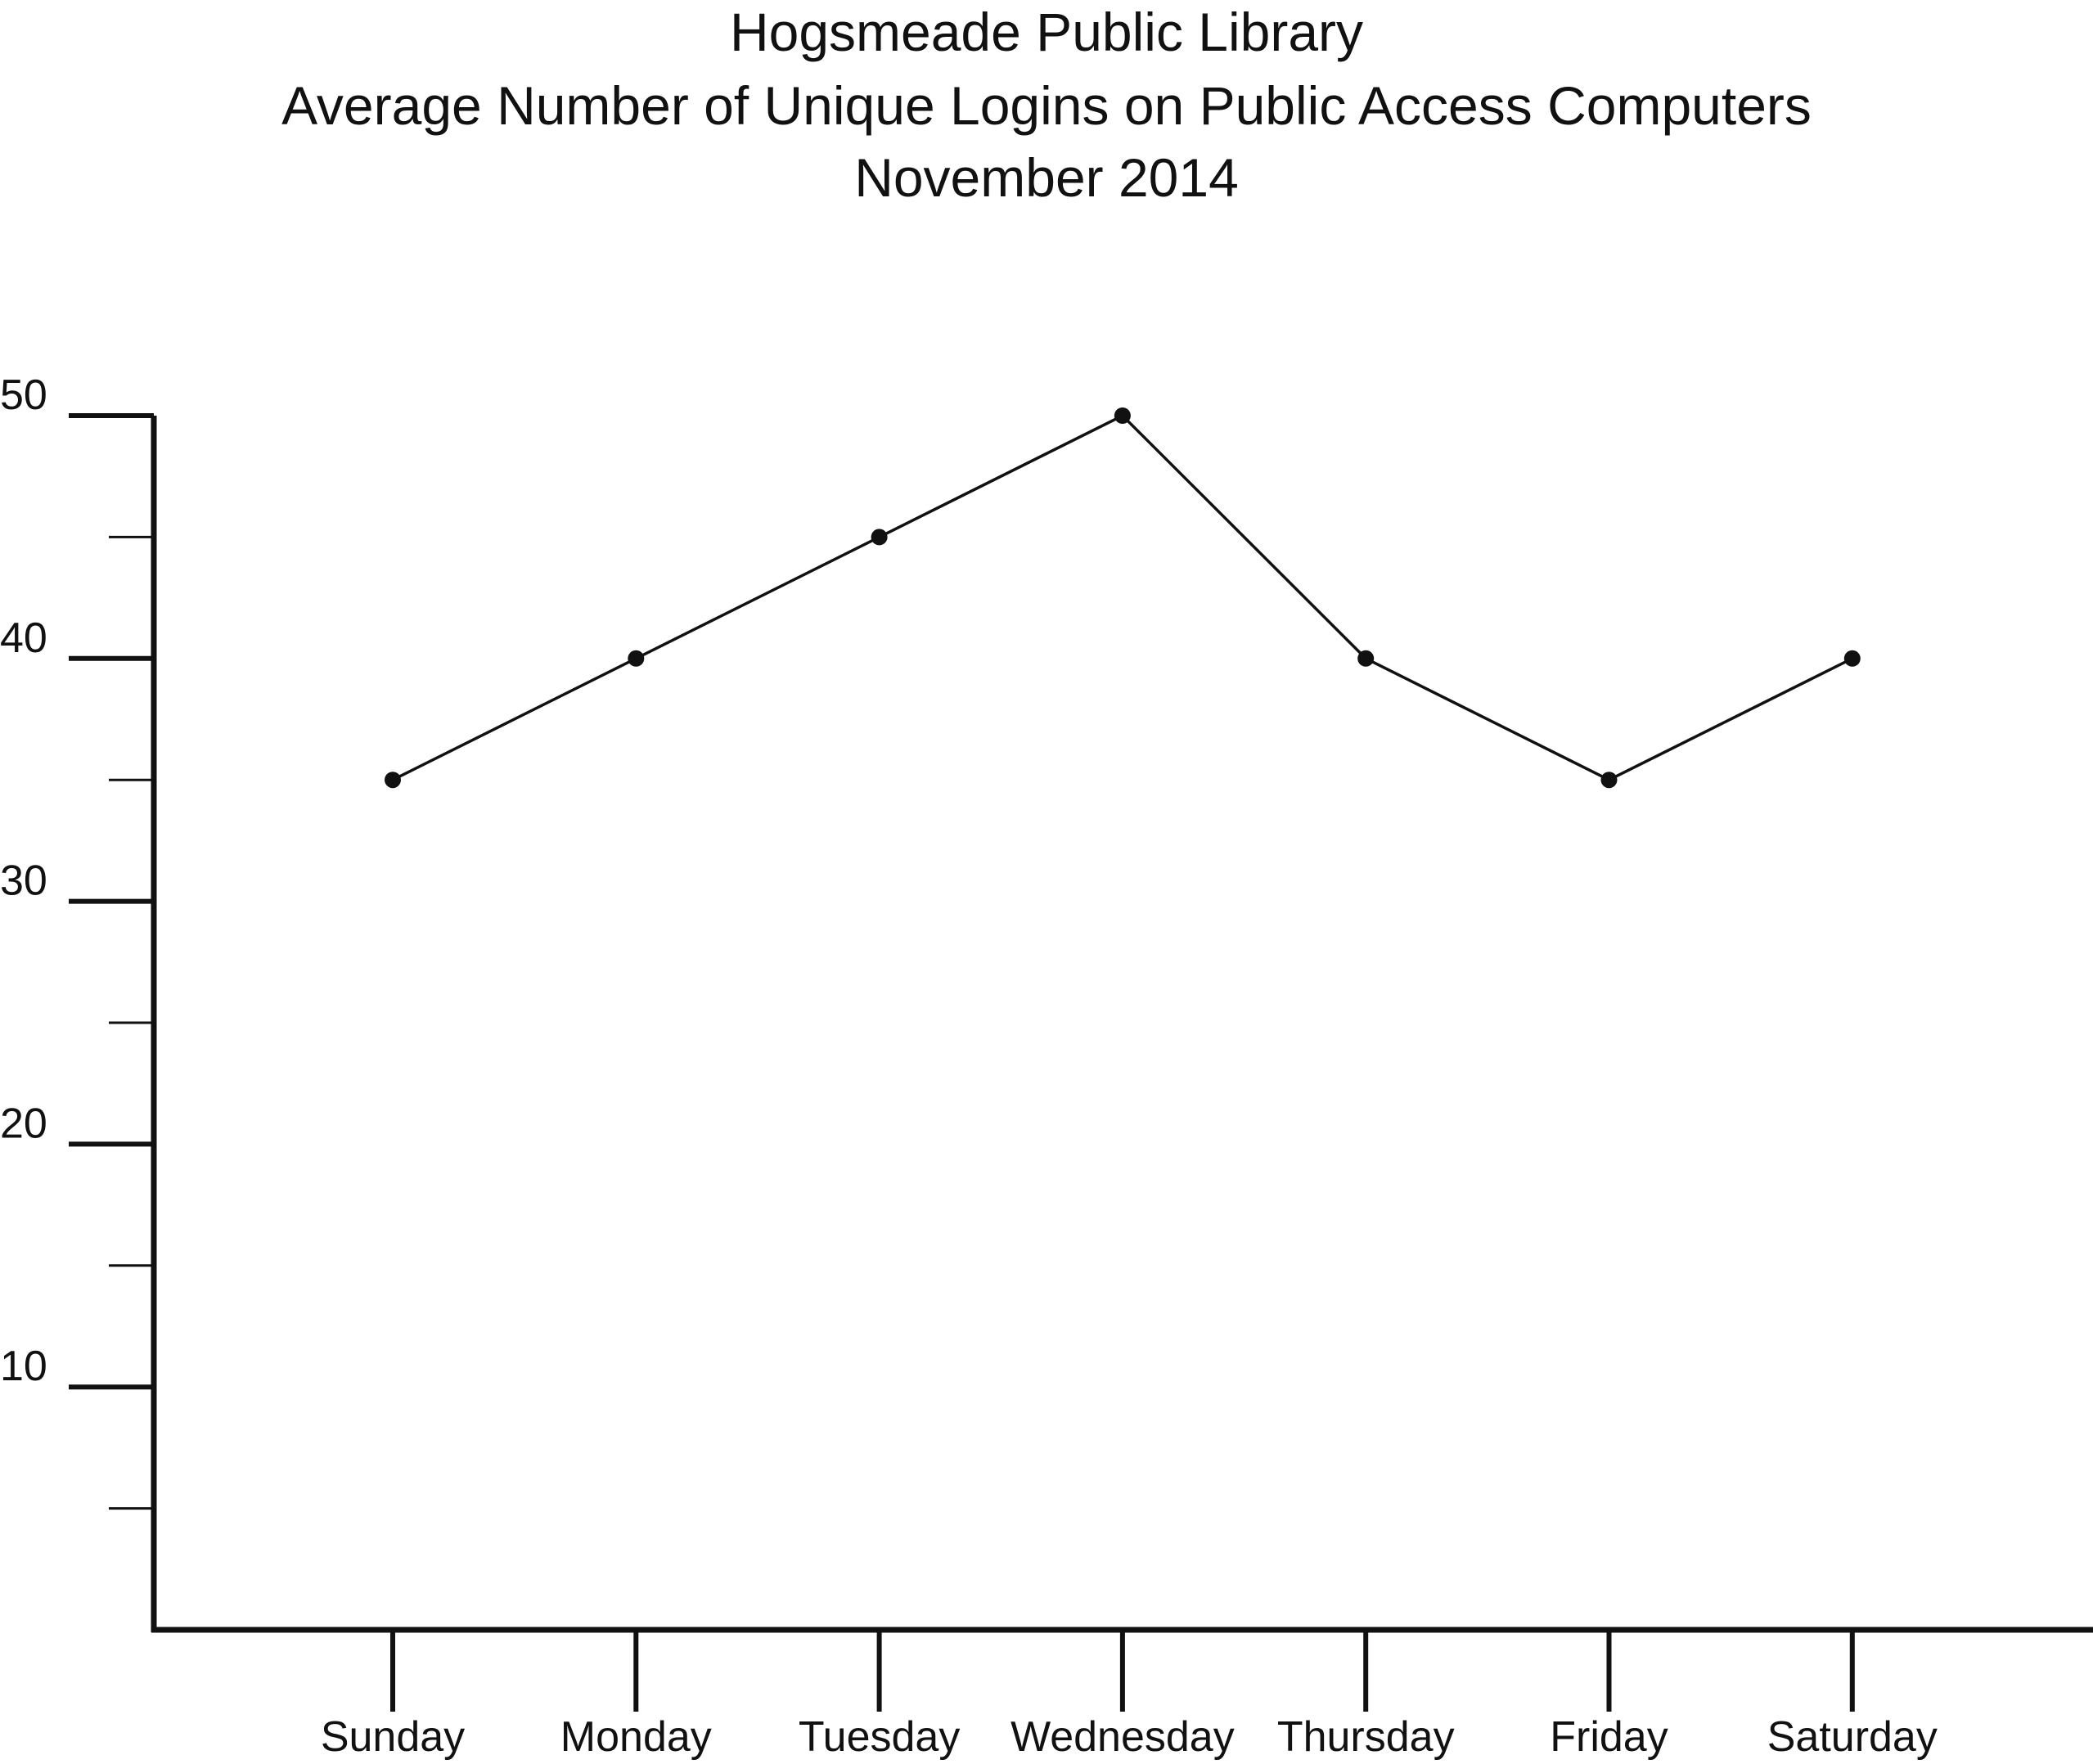 Image resolution: width=2093 pixels, height=1764 pixels. Describe the element at coordinates (880, 1737) in the screenshot. I see `x-tick-label: Tuesday` at that location.